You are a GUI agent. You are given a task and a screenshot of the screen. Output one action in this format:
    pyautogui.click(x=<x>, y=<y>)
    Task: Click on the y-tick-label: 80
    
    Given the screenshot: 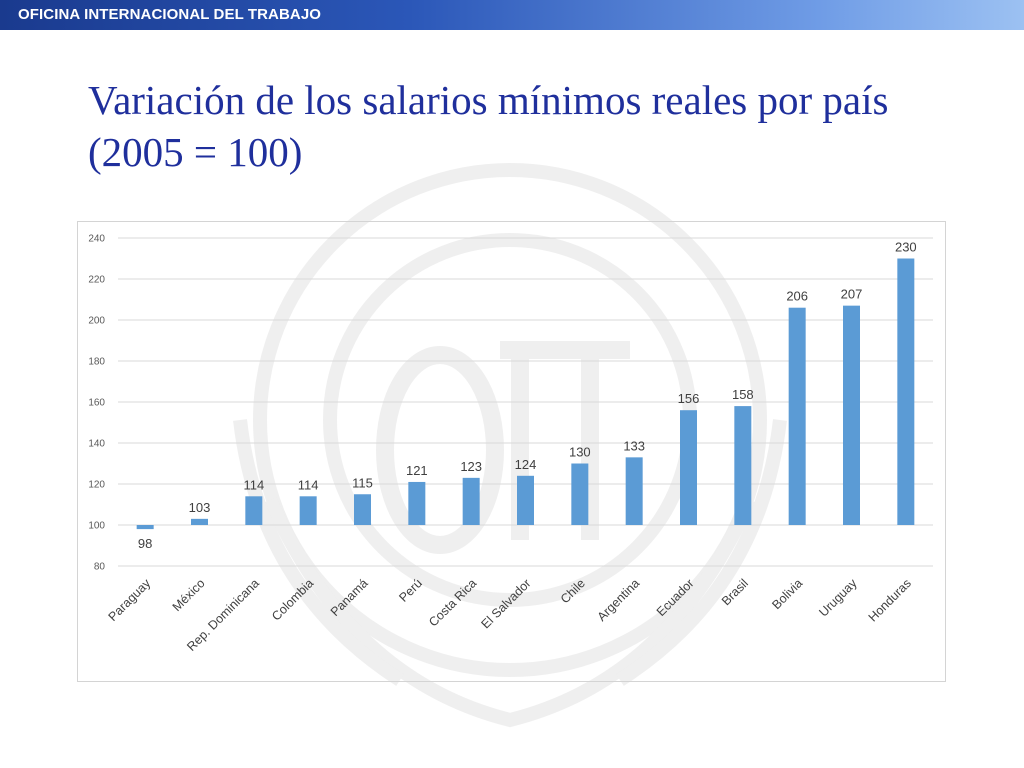 What is the action you would take?
    pyautogui.click(x=100, y=567)
    